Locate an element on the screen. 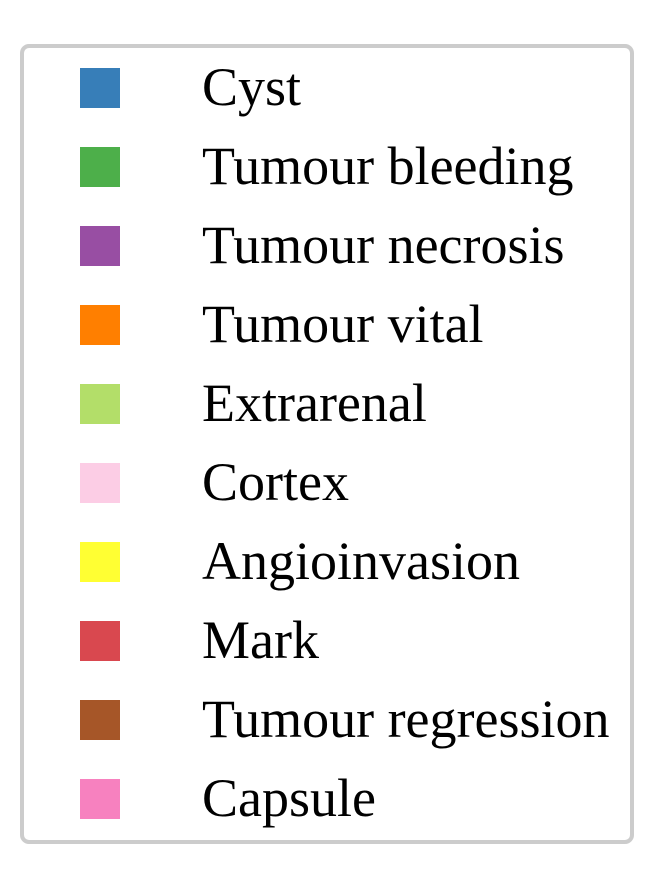 The height and width of the screenshot is (869, 660). legend-entry: Cortex is located at coordinates (327, 482).